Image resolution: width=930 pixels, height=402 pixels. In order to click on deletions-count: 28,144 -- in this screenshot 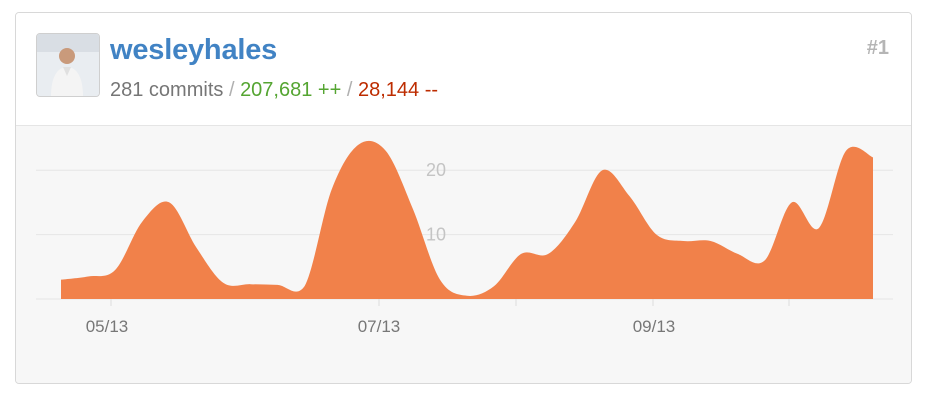, I will do `click(398, 90)`.